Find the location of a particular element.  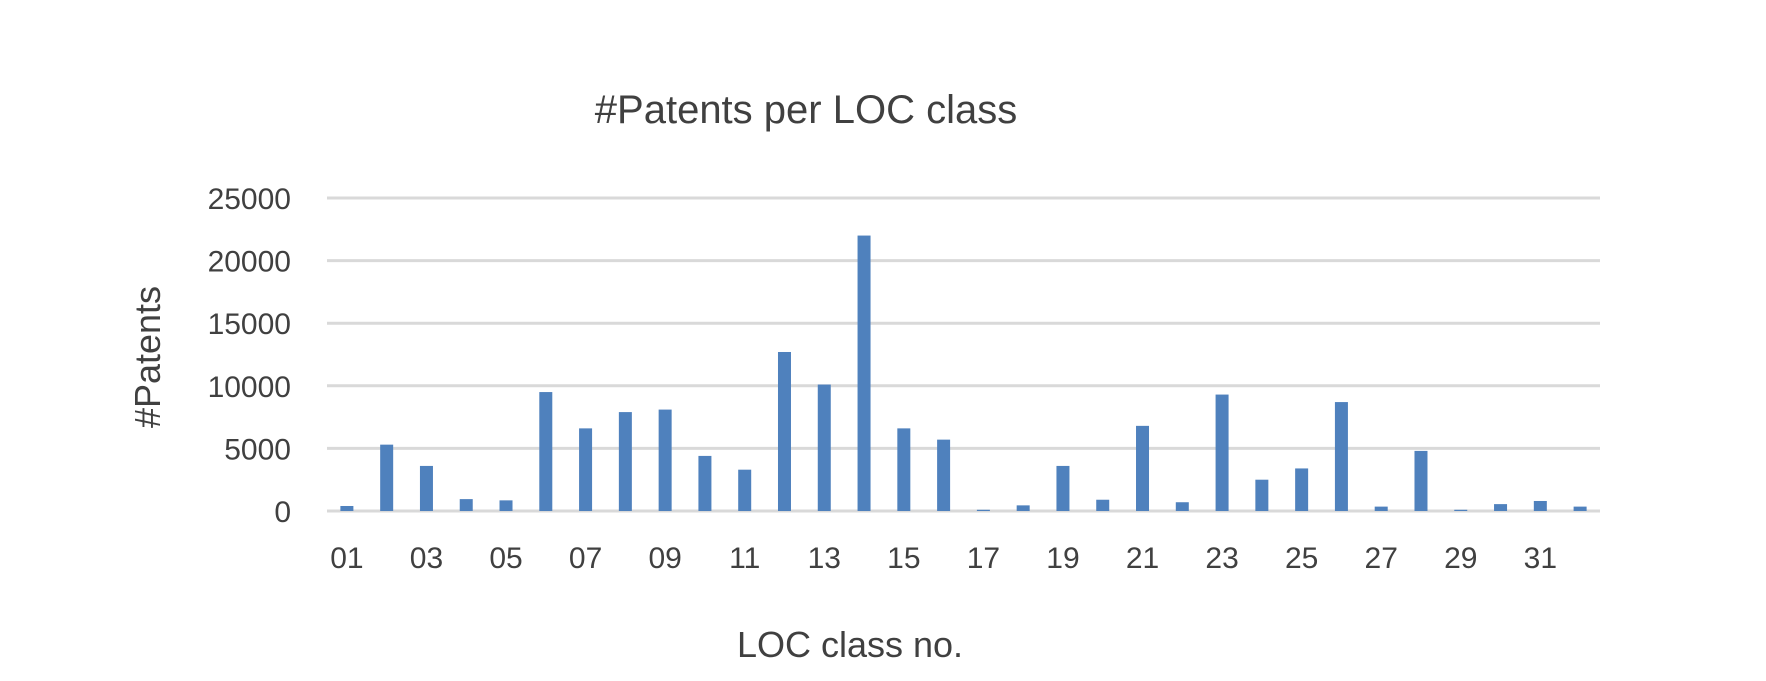

chart-title: #Patents per LOC class is located at coordinates (806, 110).